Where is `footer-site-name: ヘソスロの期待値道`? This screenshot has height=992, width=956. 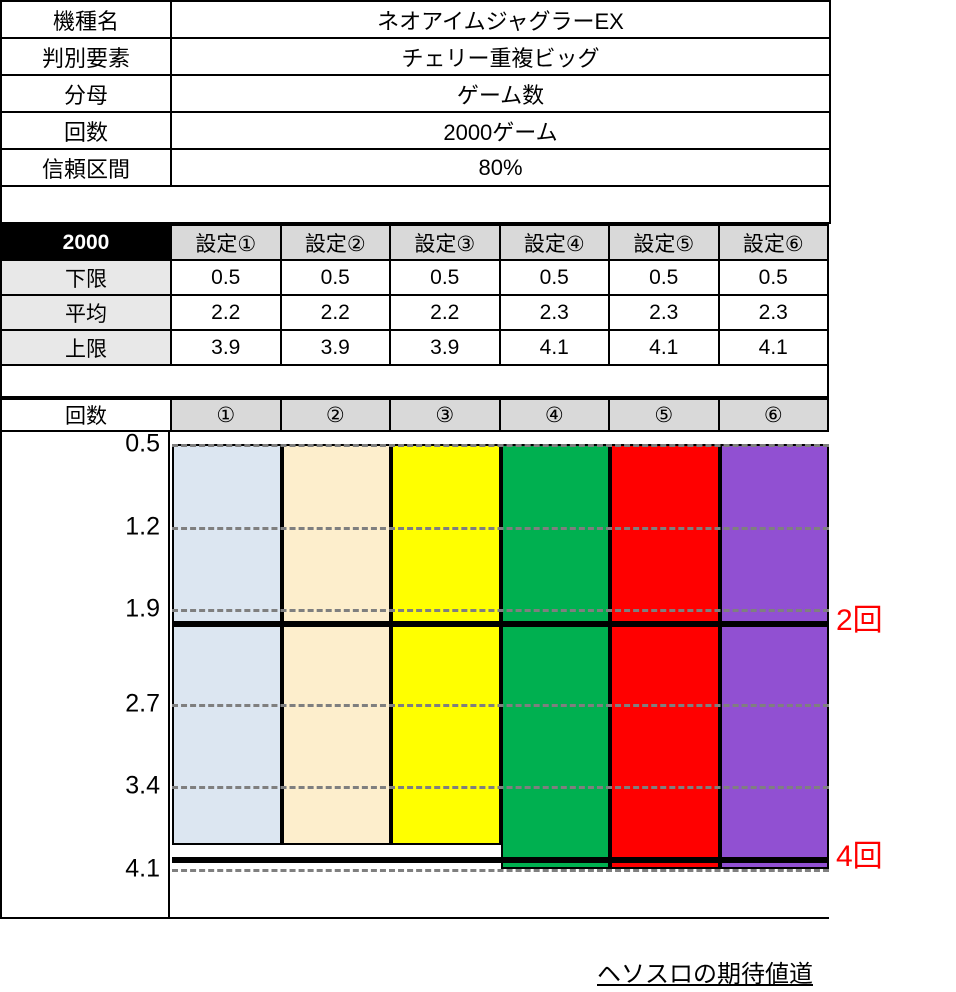
footer-site-name: ヘソスロの期待値道 is located at coordinates (705, 974).